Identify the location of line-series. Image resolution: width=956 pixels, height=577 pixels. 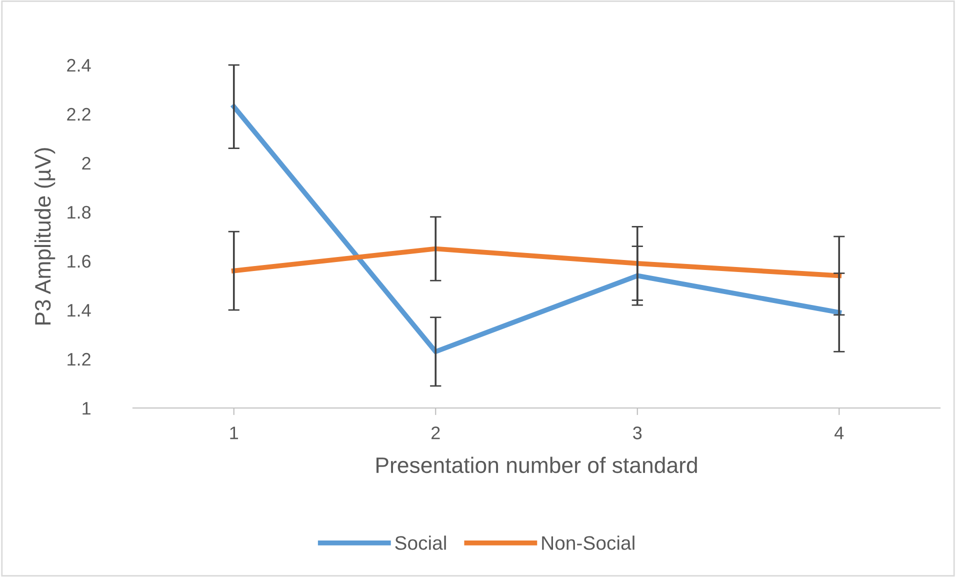
(536, 262).